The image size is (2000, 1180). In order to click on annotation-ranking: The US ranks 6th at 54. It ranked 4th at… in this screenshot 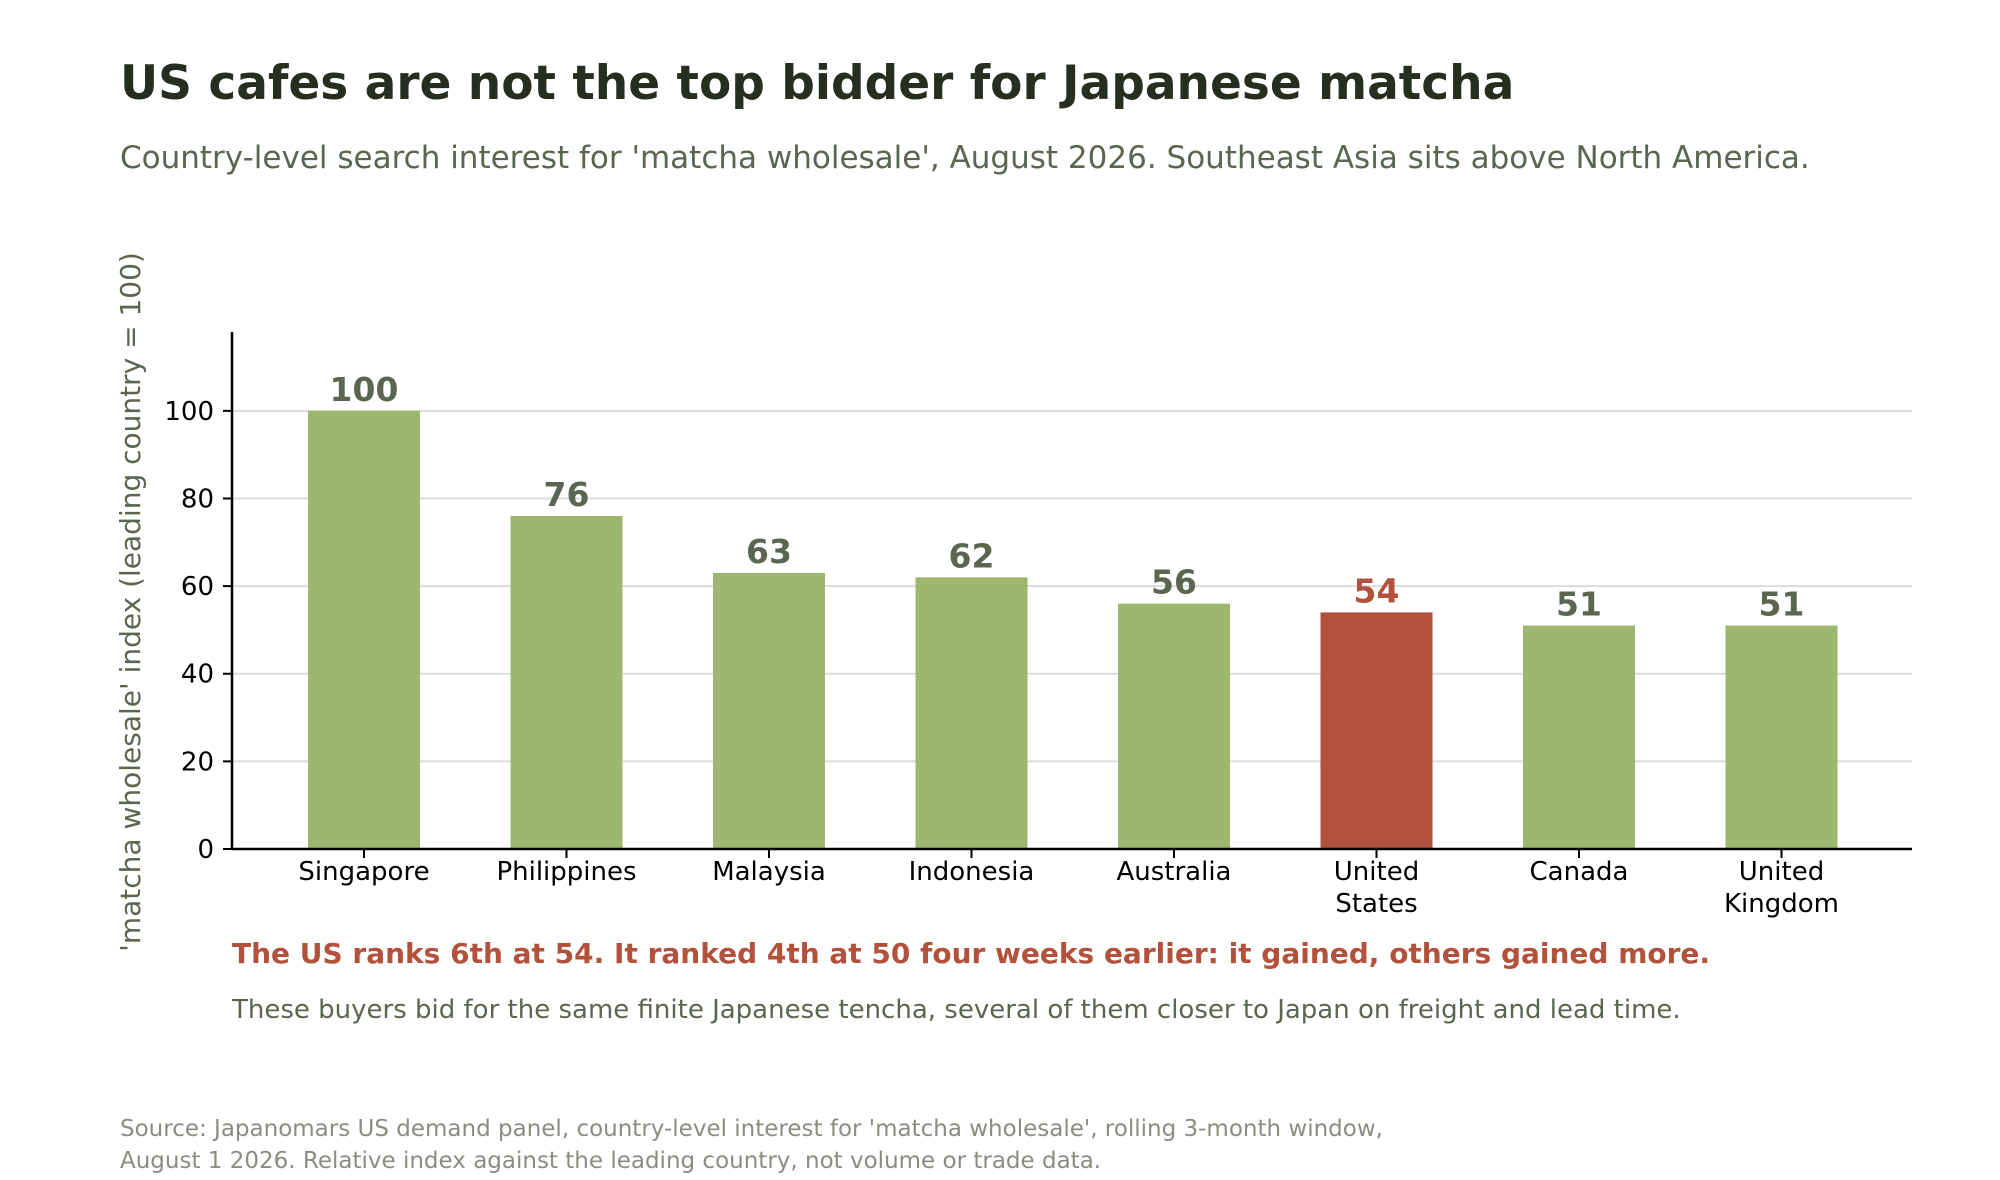, I will do `click(971, 953)`.